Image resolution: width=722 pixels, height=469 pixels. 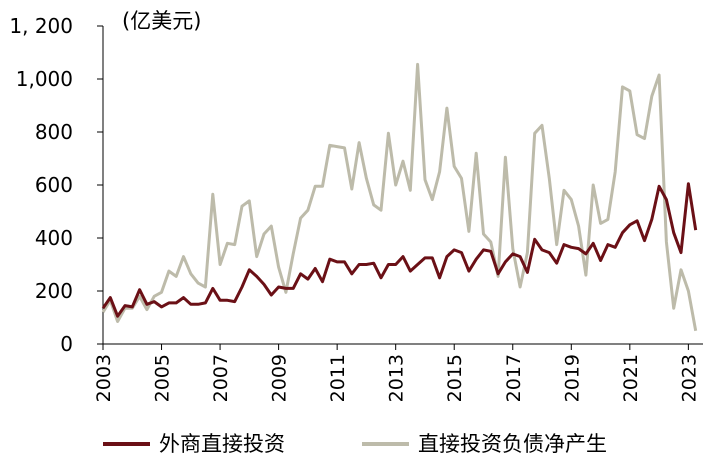 What do you see at coordinates (44, 79) in the screenshot?
I see `y-tick-label: 1,000` at bounding box center [44, 79].